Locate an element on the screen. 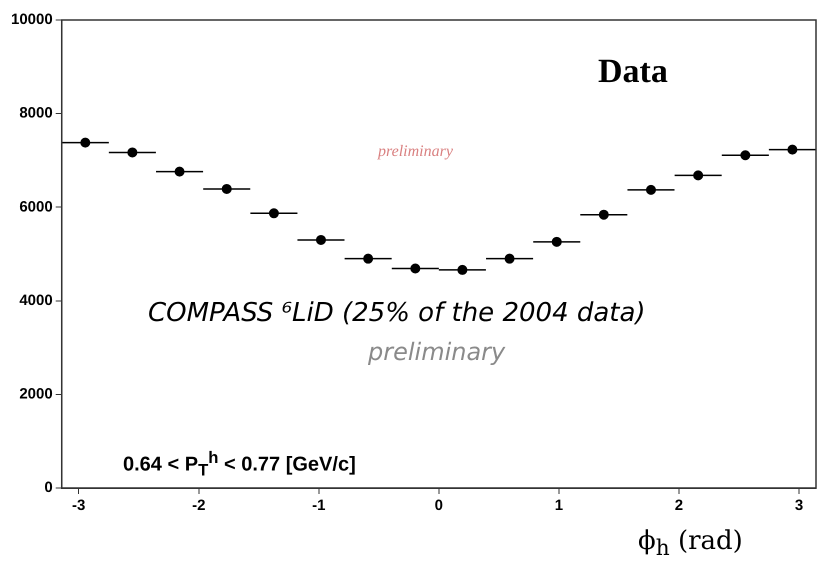  y-tick-label: 6000 is located at coordinates (36, 207).